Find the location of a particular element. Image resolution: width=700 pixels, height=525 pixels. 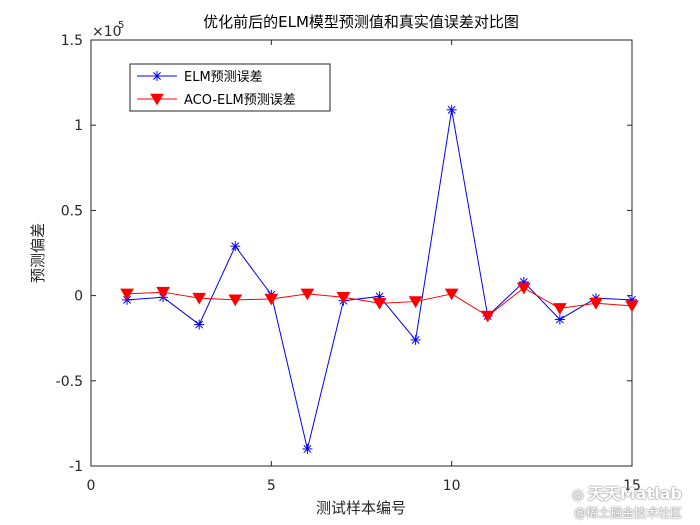

wechat-icon: ◎ is located at coordinates (577, 495).